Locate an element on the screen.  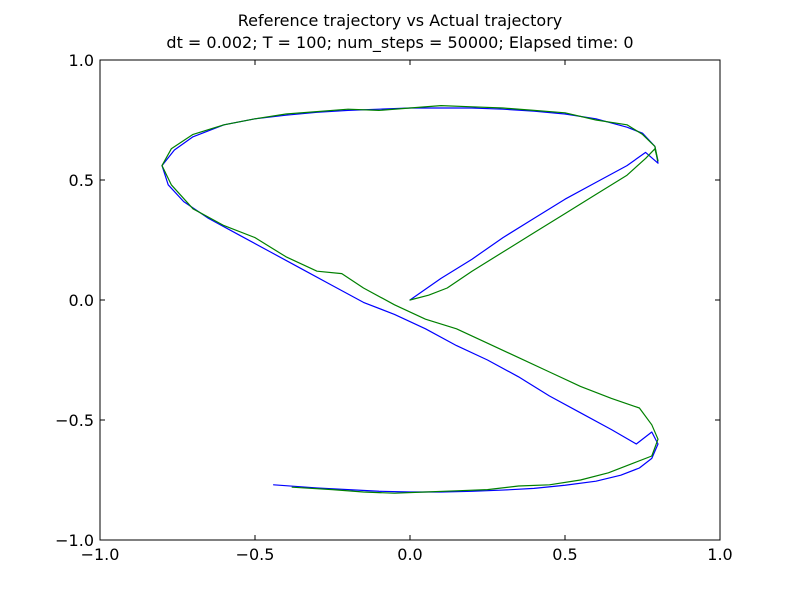
x-tick-label: −0.5 is located at coordinates (255, 554).